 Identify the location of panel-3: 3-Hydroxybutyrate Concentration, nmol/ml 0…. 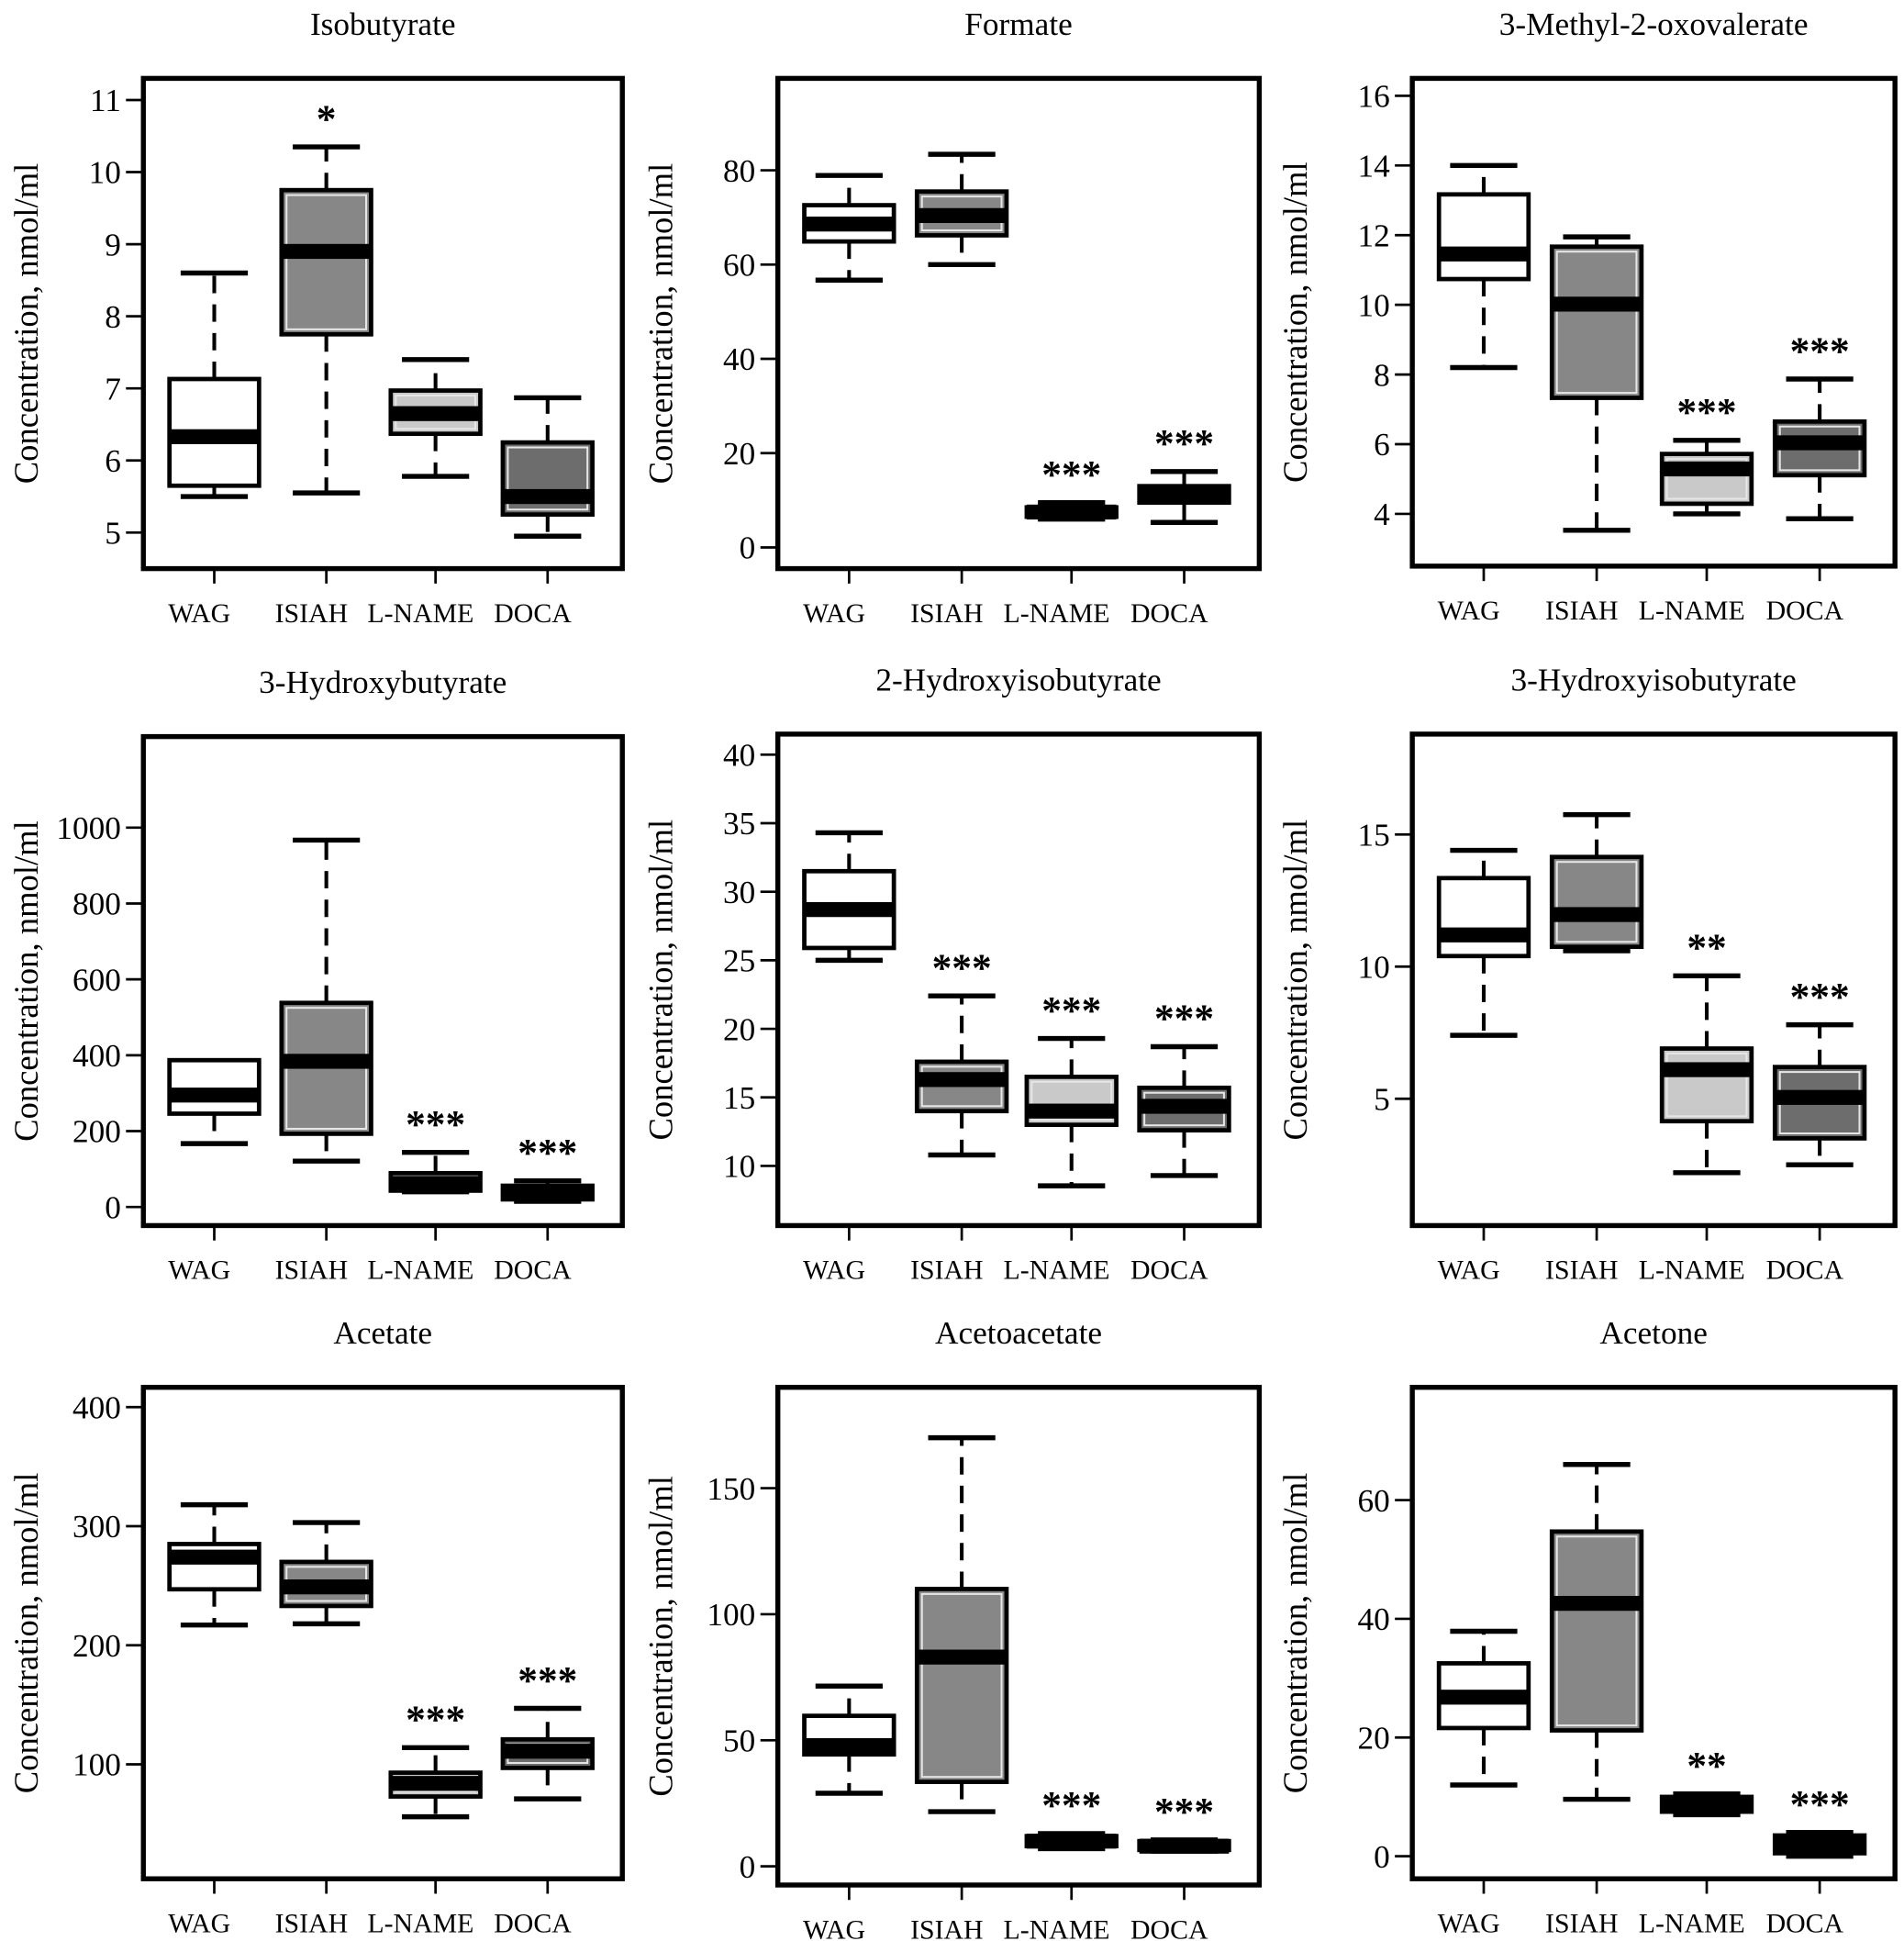
(316, 975).